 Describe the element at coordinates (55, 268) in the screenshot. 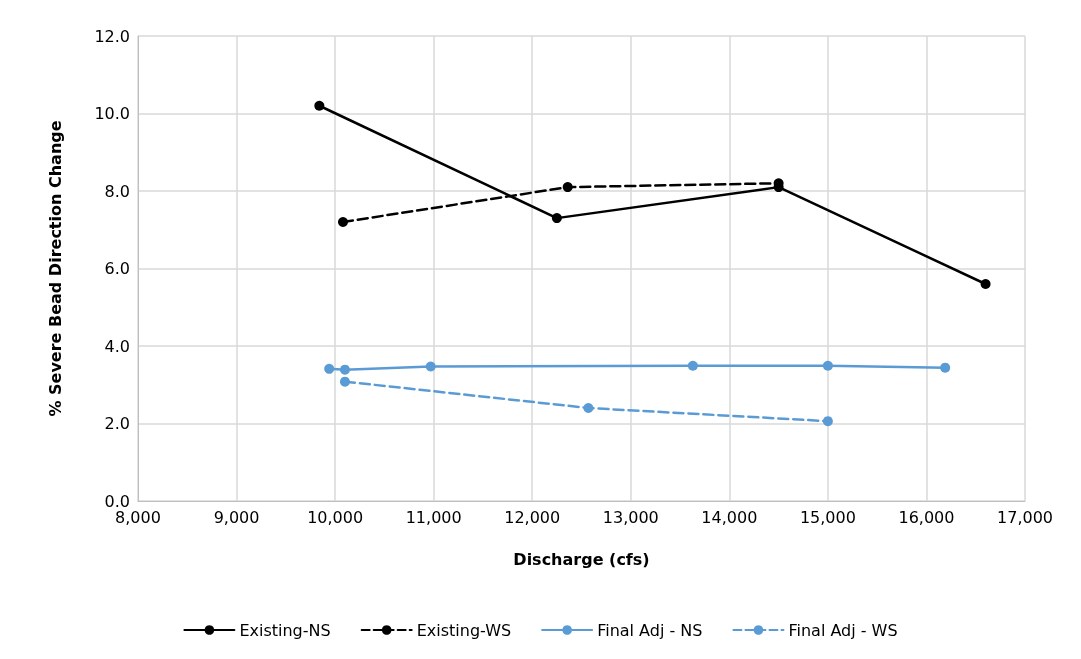

I see `y-axis-title: % Severe Bead Direction Change` at that location.